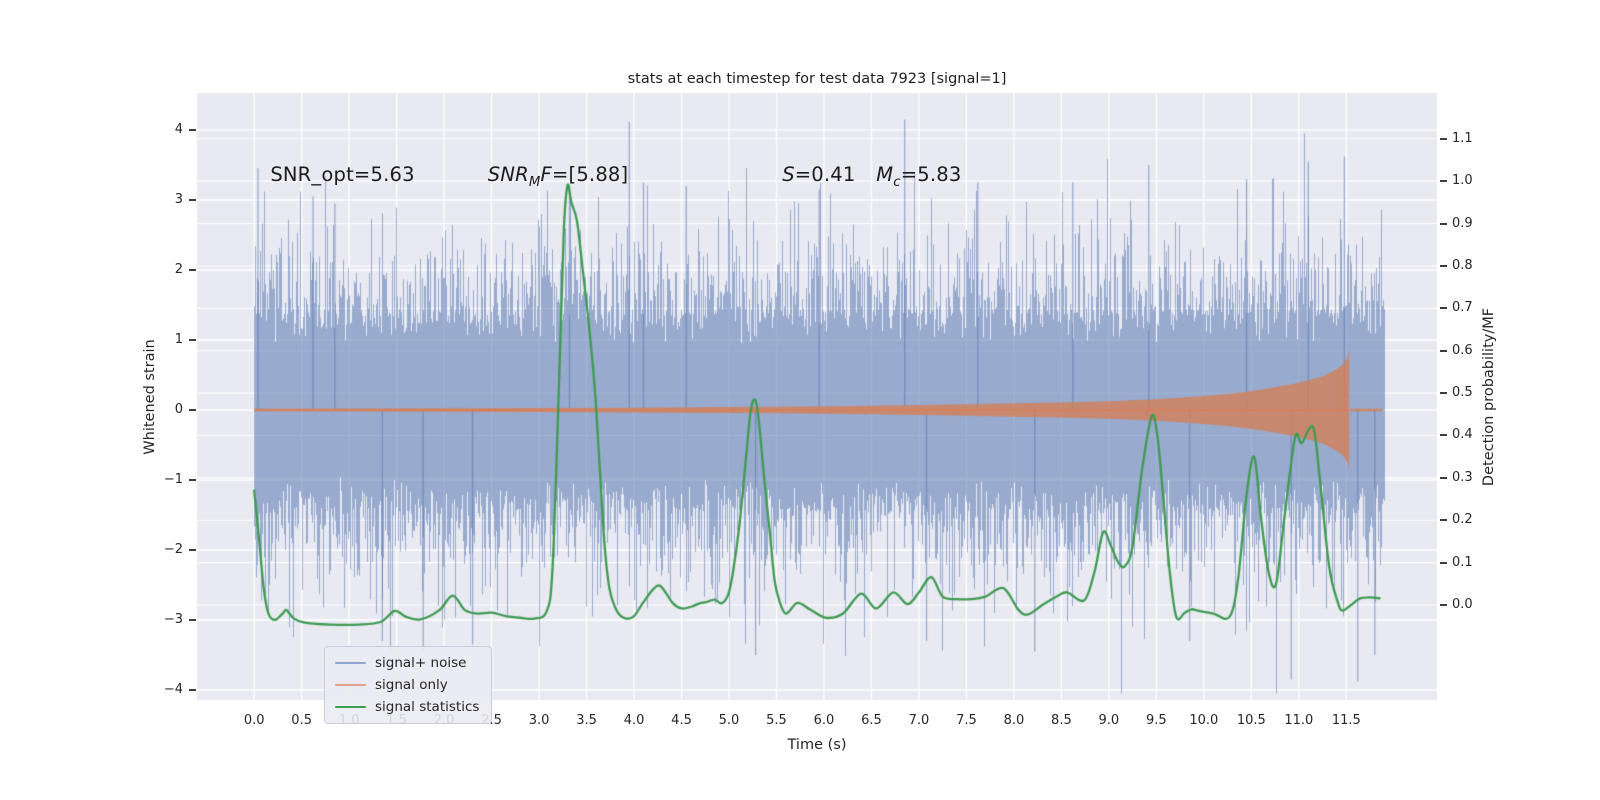 The image size is (1600, 800). Describe the element at coordinates (590, 175) in the screenshot. I see `annotation-part: =[5.88]` at that location.